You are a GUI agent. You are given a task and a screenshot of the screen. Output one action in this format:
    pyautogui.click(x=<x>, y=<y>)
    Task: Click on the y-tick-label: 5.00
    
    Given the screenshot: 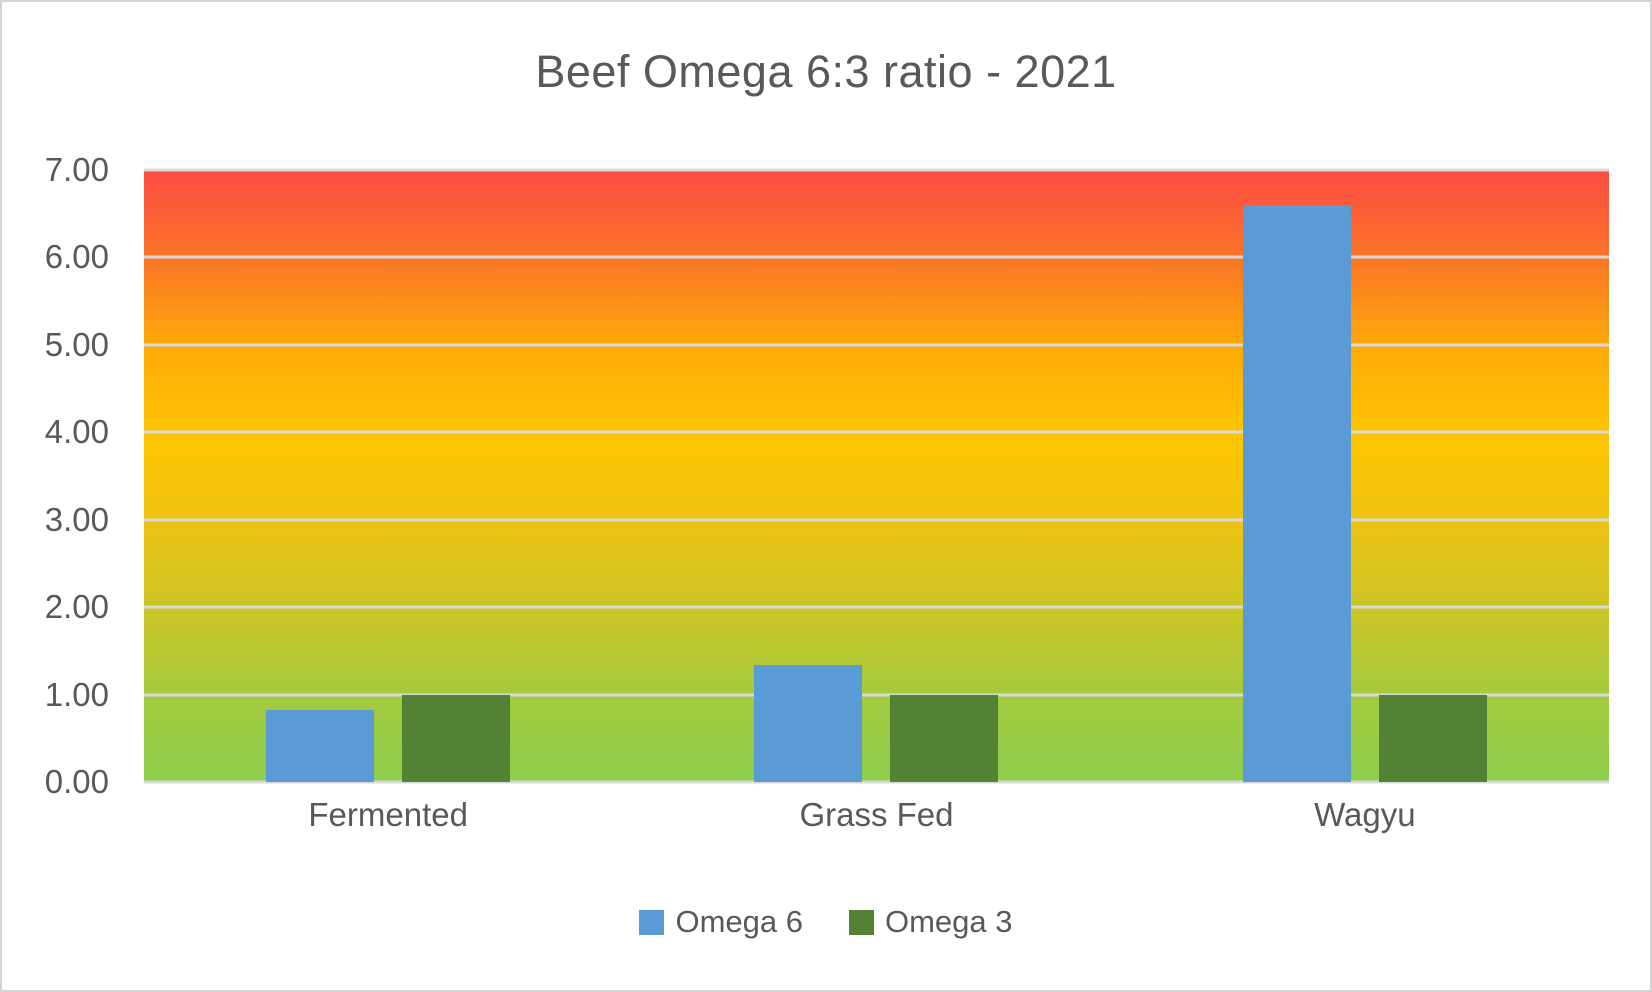 What is the action you would take?
    pyautogui.click(x=76, y=344)
    